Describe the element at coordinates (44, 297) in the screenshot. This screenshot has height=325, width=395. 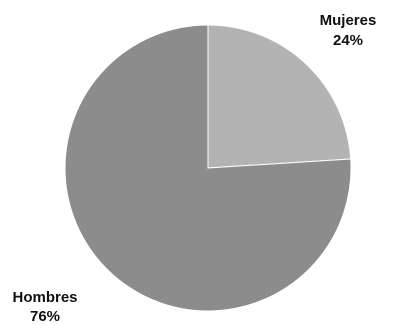
I see `slice-label-hombres: Hombres` at that location.